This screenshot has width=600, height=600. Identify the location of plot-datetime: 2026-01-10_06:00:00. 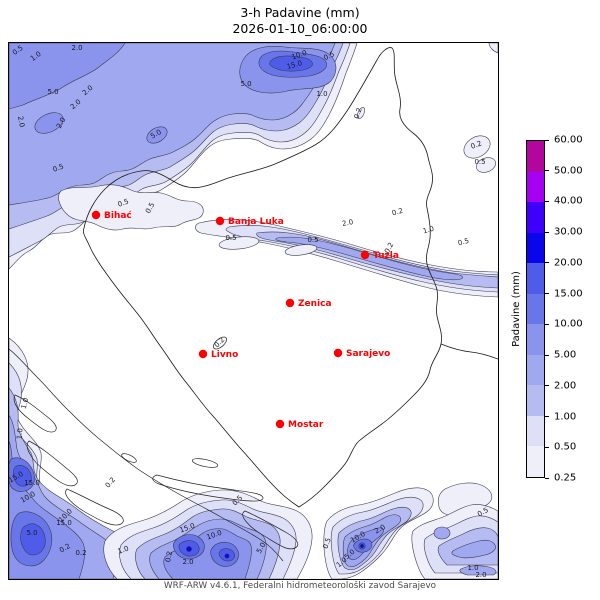
(300, 28).